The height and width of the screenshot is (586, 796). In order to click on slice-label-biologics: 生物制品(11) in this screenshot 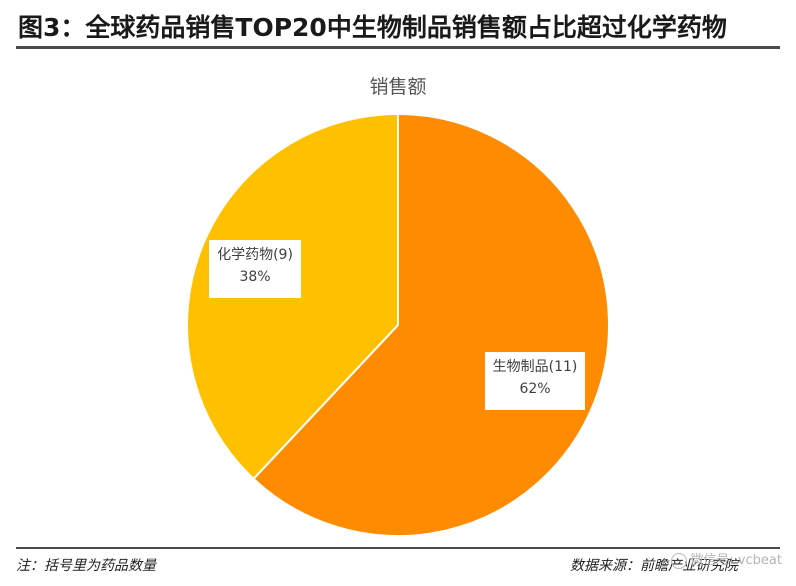, I will do `click(535, 367)`.